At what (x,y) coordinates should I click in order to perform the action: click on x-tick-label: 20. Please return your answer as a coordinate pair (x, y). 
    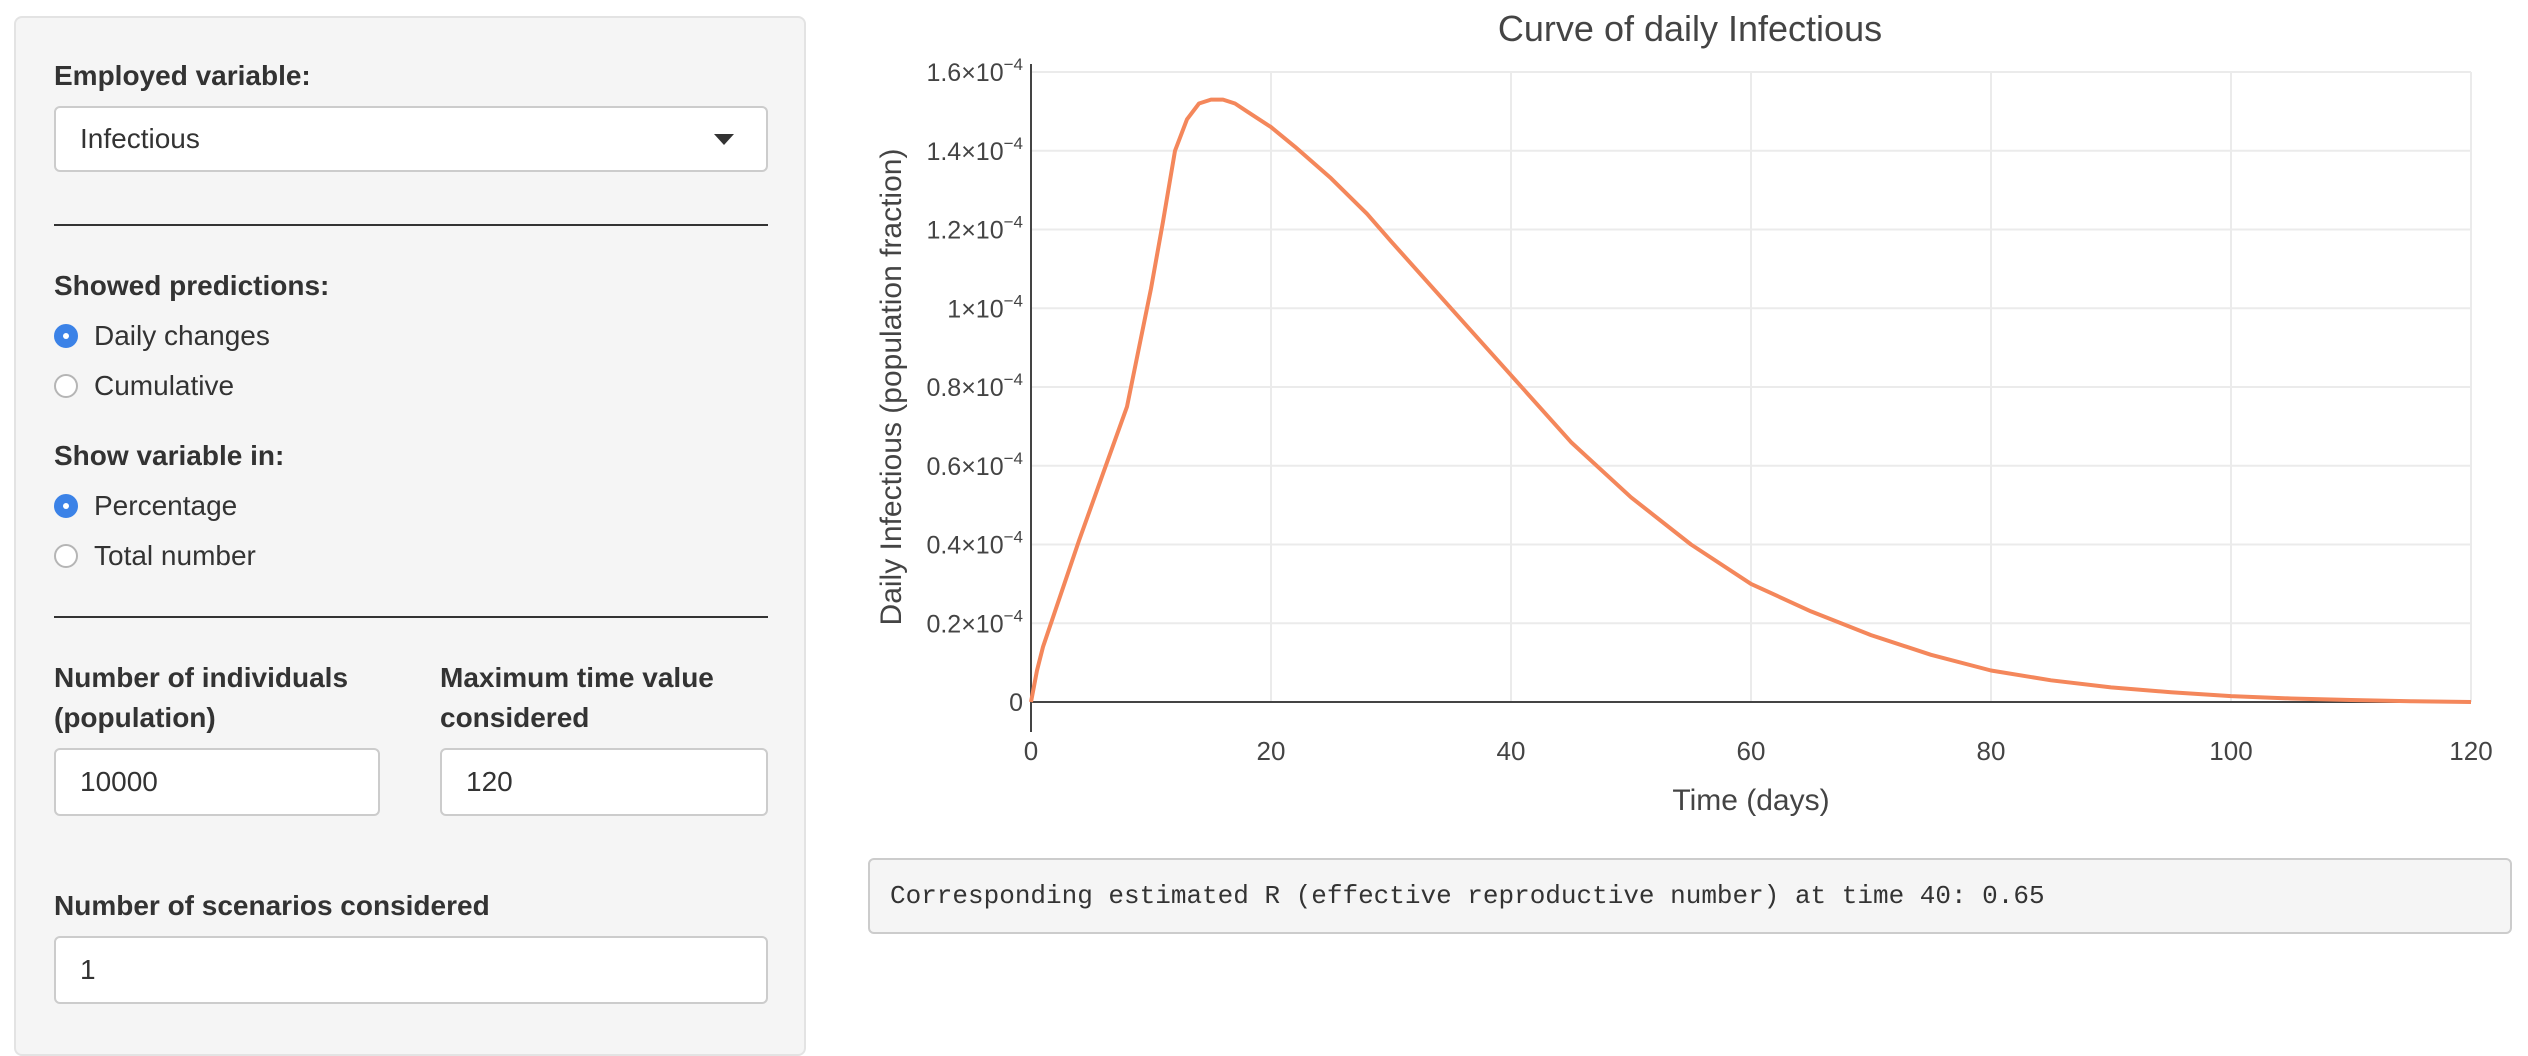
    Looking at the image, I should click on (1271, 751).